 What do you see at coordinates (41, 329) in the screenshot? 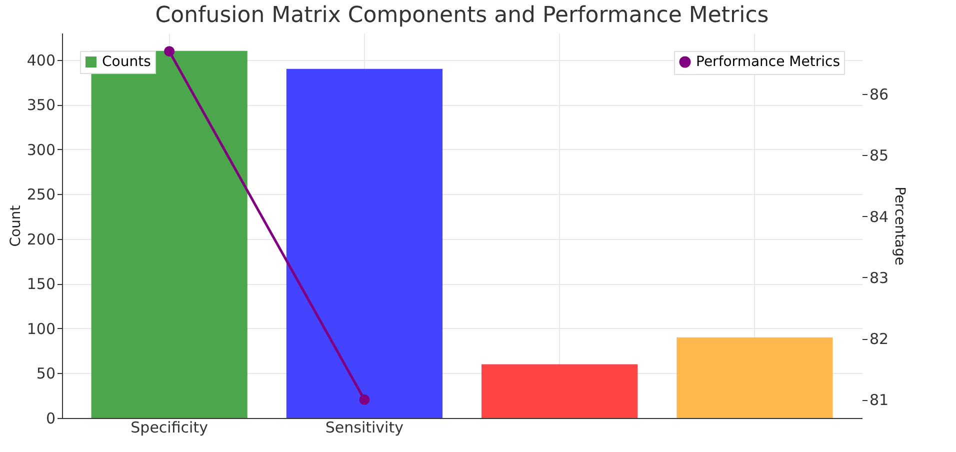
I see `y-tick-label: 100` at bounding box center [41, 329].